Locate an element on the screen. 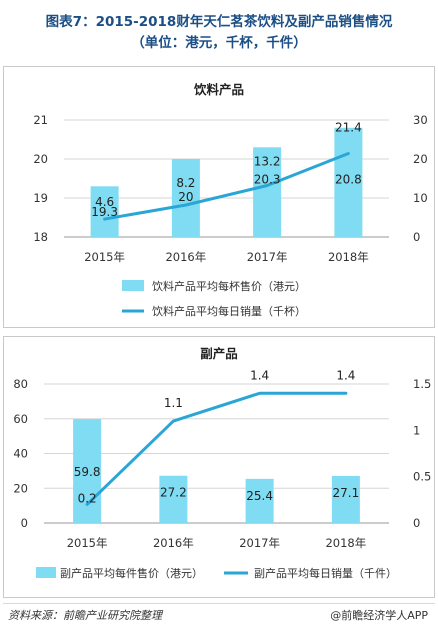 Image resolution: width=438 pixels, height=635 pixels. y-right-tick-label: 10 is located at coordinates (420, 198).